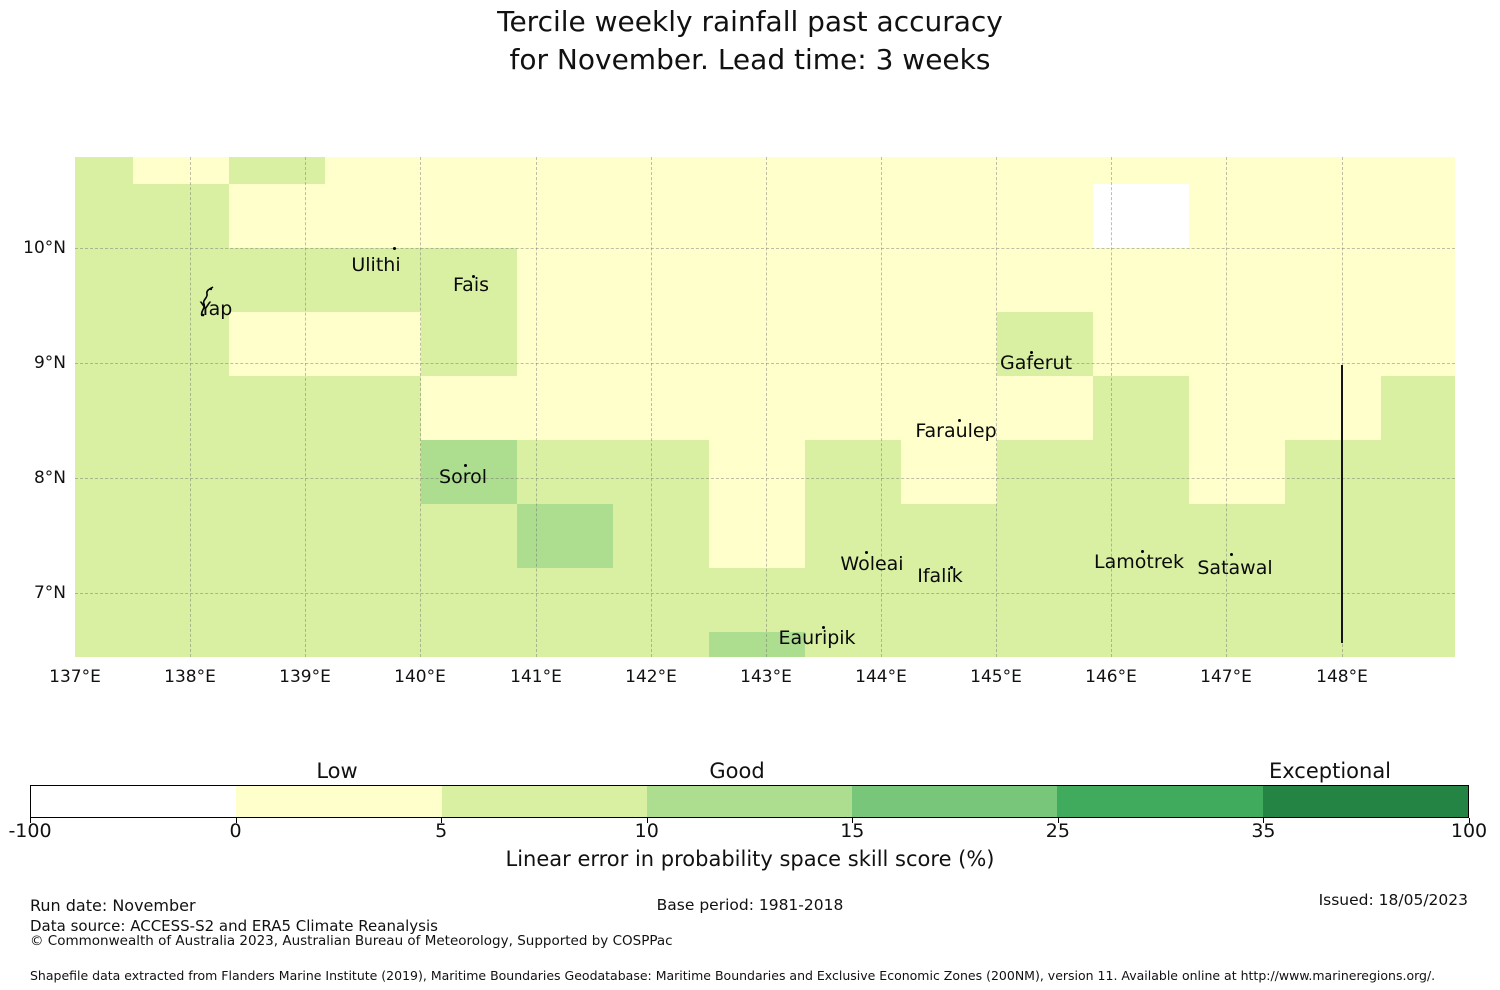 This screenshot has height=990, width=1500. I want to click on colorbar-tick-label: 10, so click(646, 831).